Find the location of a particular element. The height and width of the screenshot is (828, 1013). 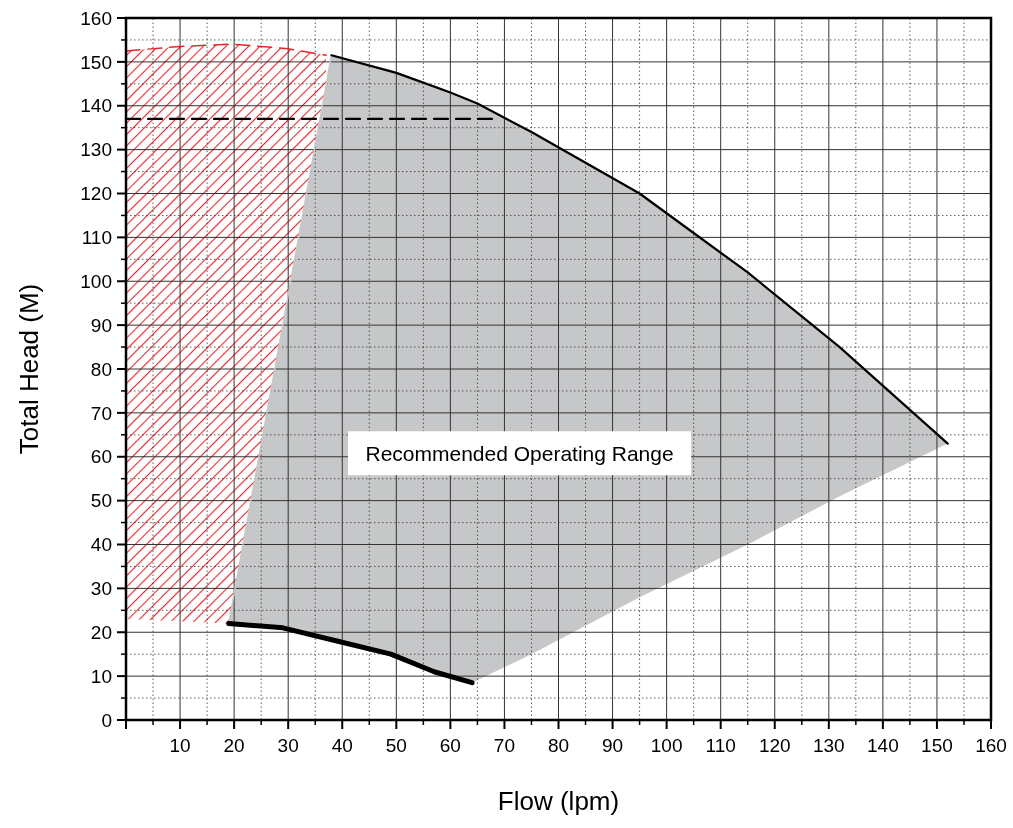

x-tick-label: 10 is located at coordinates (180, 745).